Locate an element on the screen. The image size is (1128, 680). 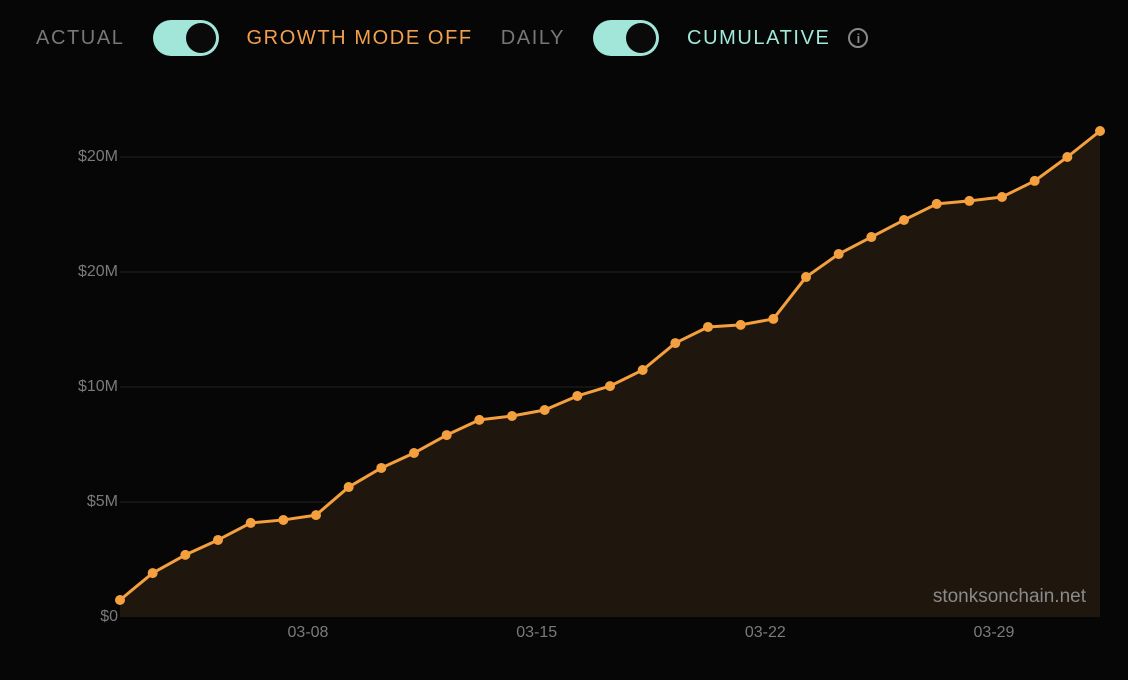
watermark: stonksonchain.net is located at coordinates (1010, 596).